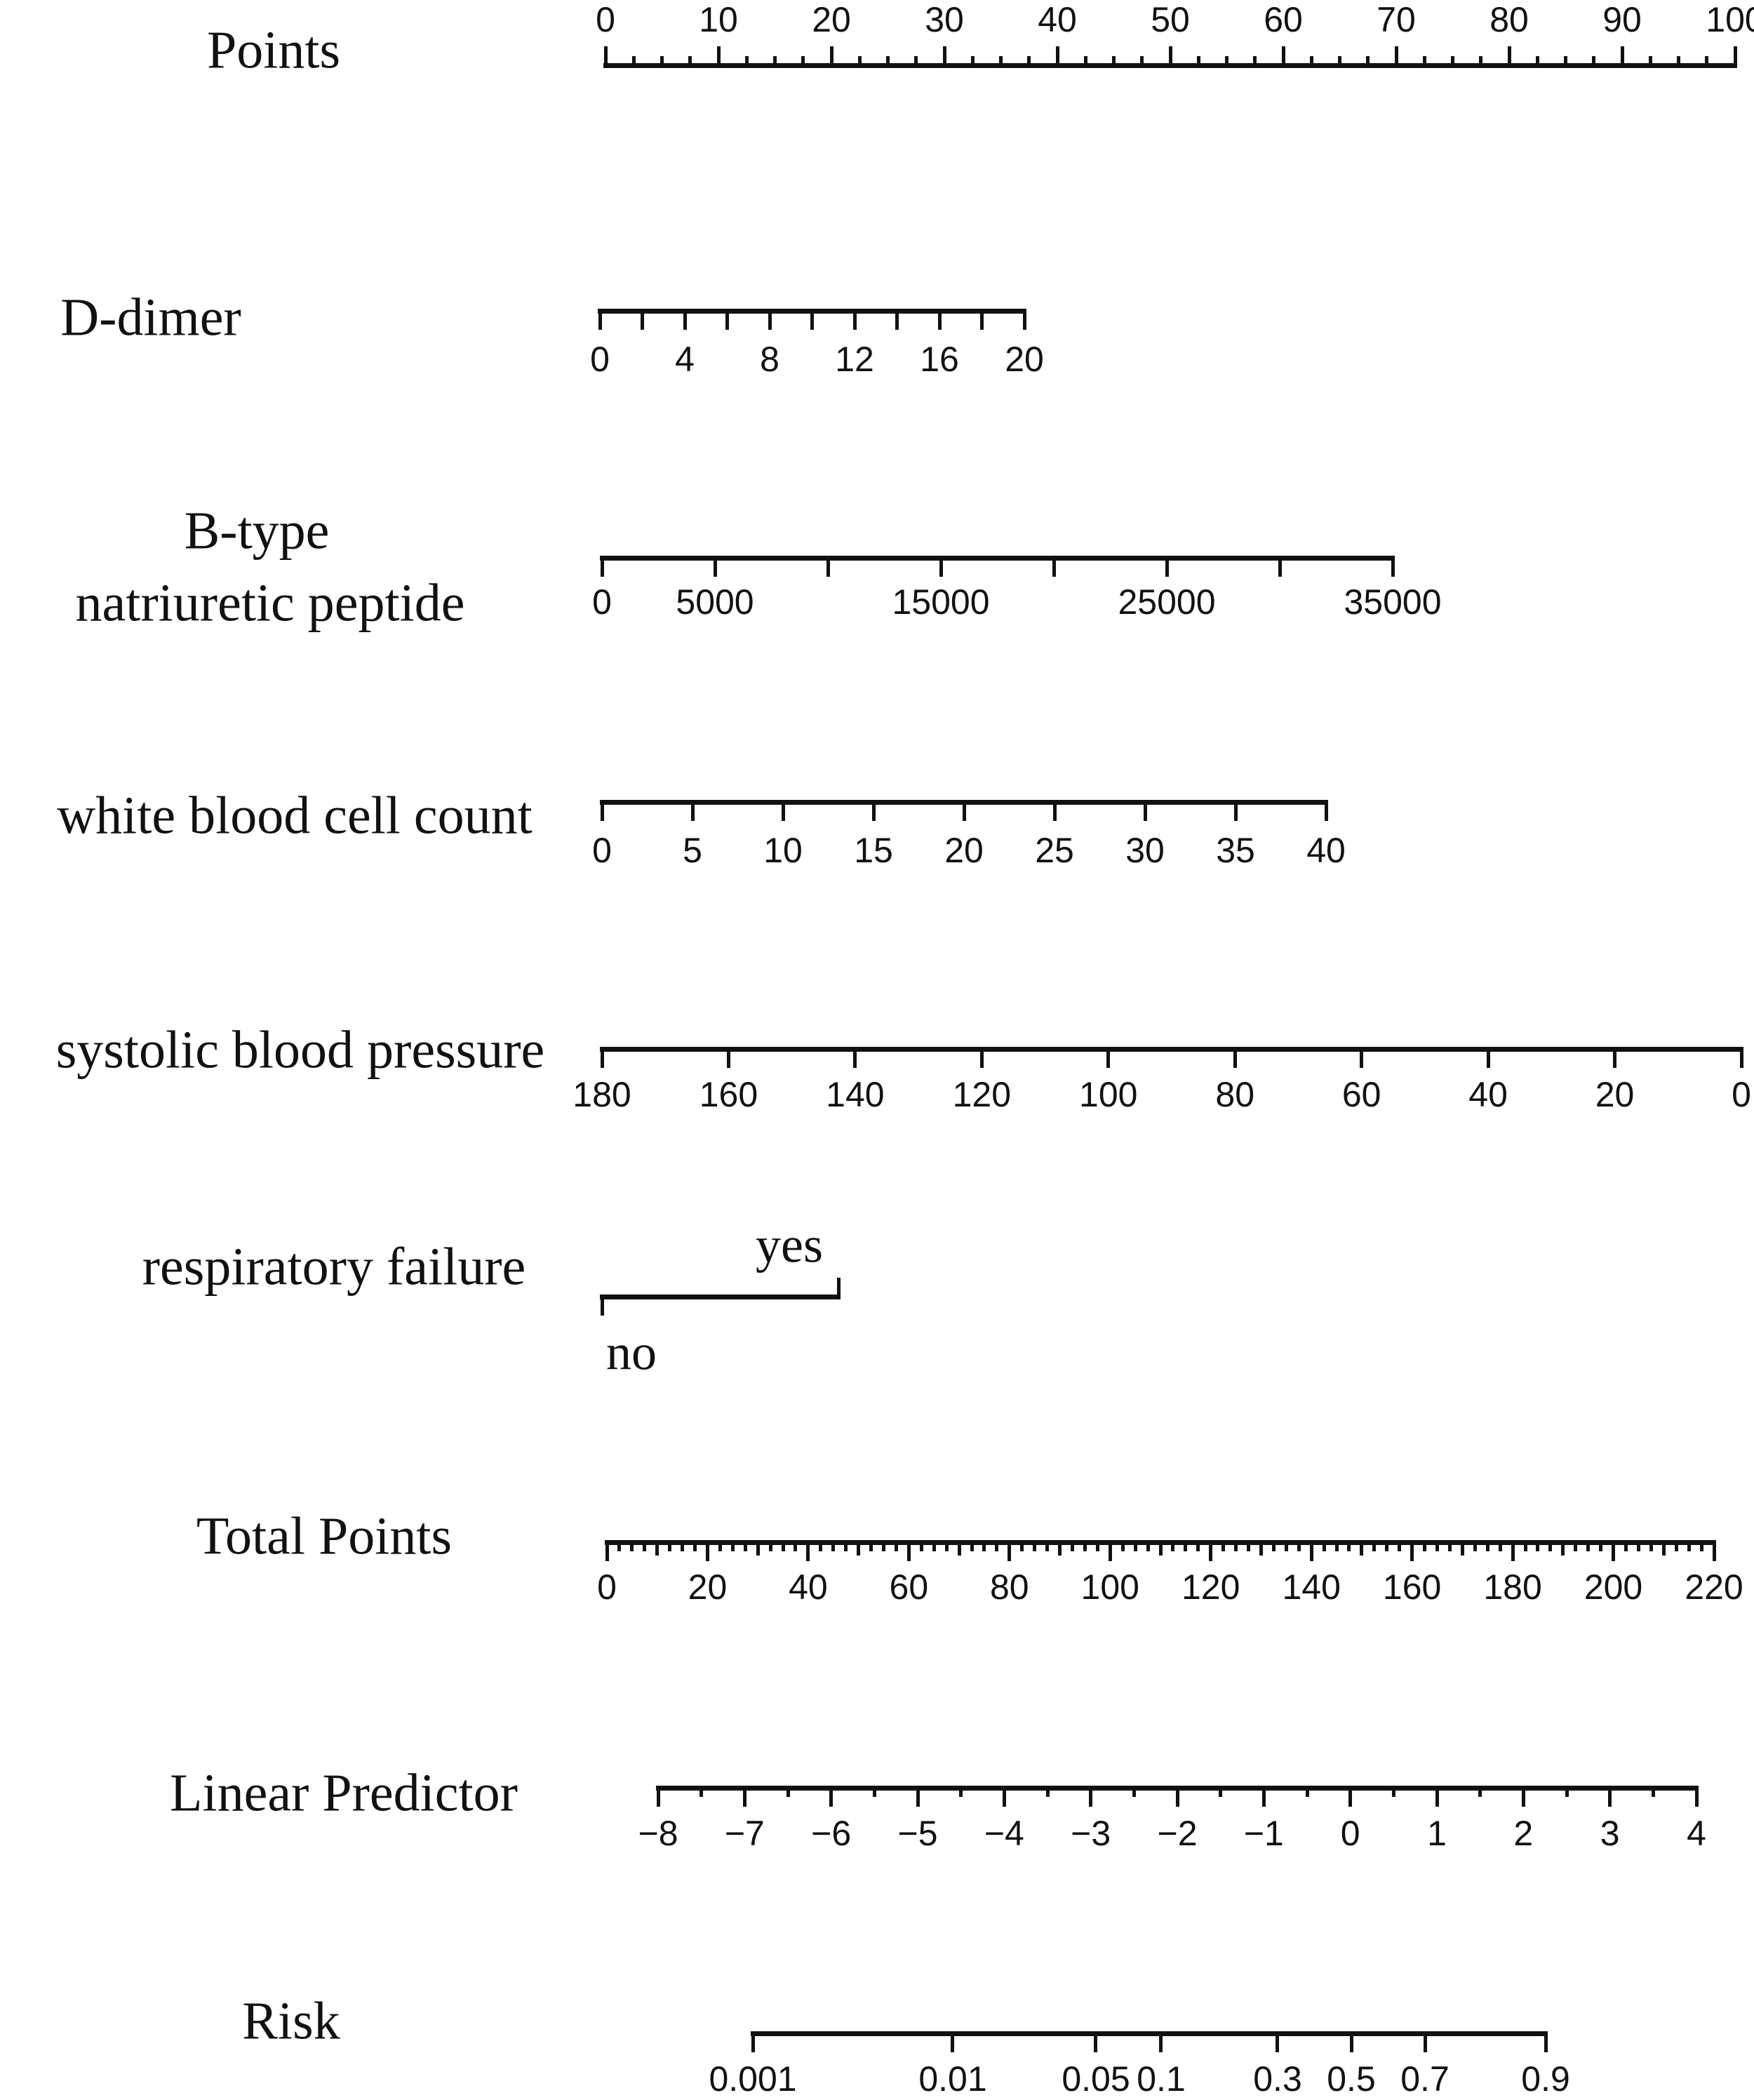  I want to click on axis-tick-b-type-natriuretic-peptide, so click(1054, 566).